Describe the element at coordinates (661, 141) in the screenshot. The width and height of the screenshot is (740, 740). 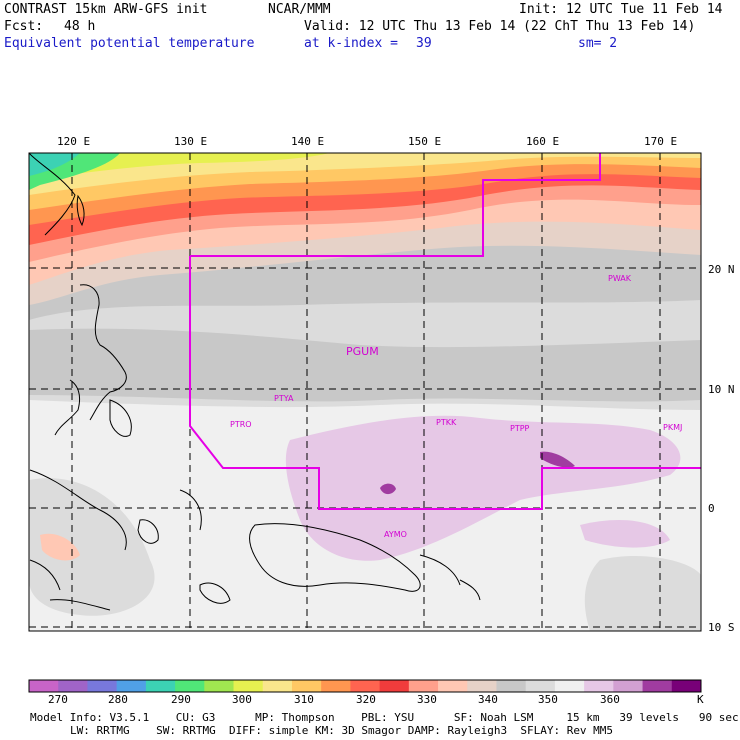
I see `lon-label-170e: 170 E` at that location.